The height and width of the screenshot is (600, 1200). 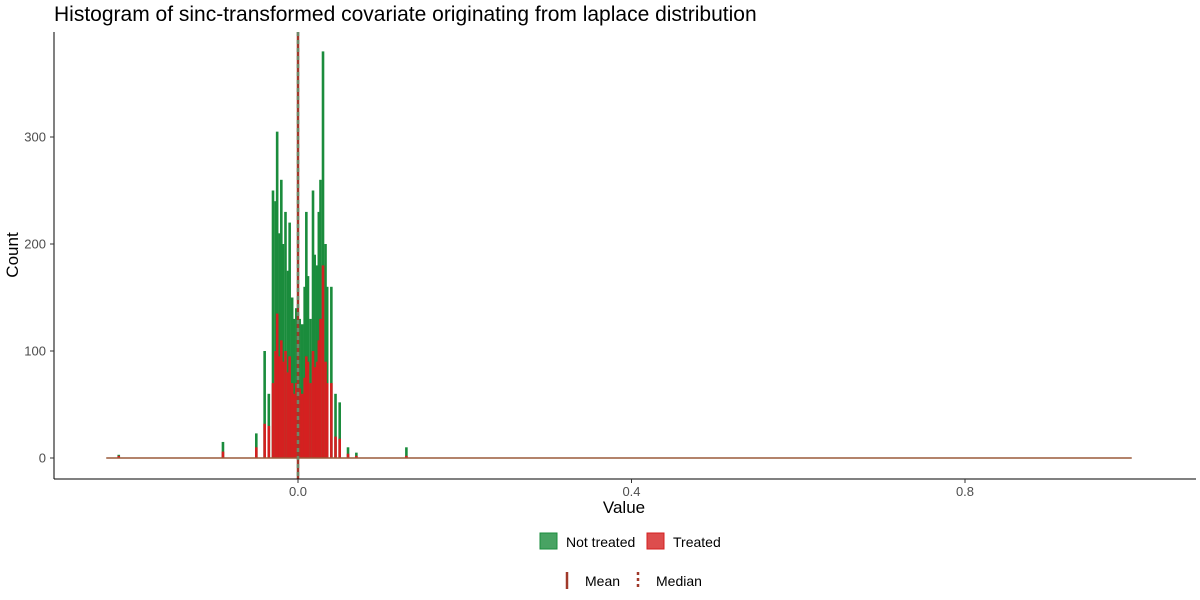 I want to click on legend-label-mean: Mean, so click(x=602, y=581).